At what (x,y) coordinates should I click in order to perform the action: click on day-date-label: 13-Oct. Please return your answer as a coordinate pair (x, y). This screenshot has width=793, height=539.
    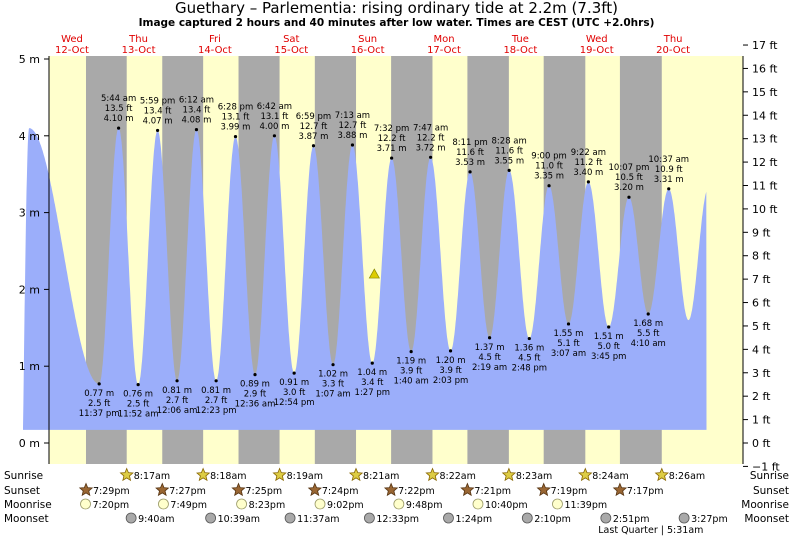
    Looking at the image, I should click on (139, 50).